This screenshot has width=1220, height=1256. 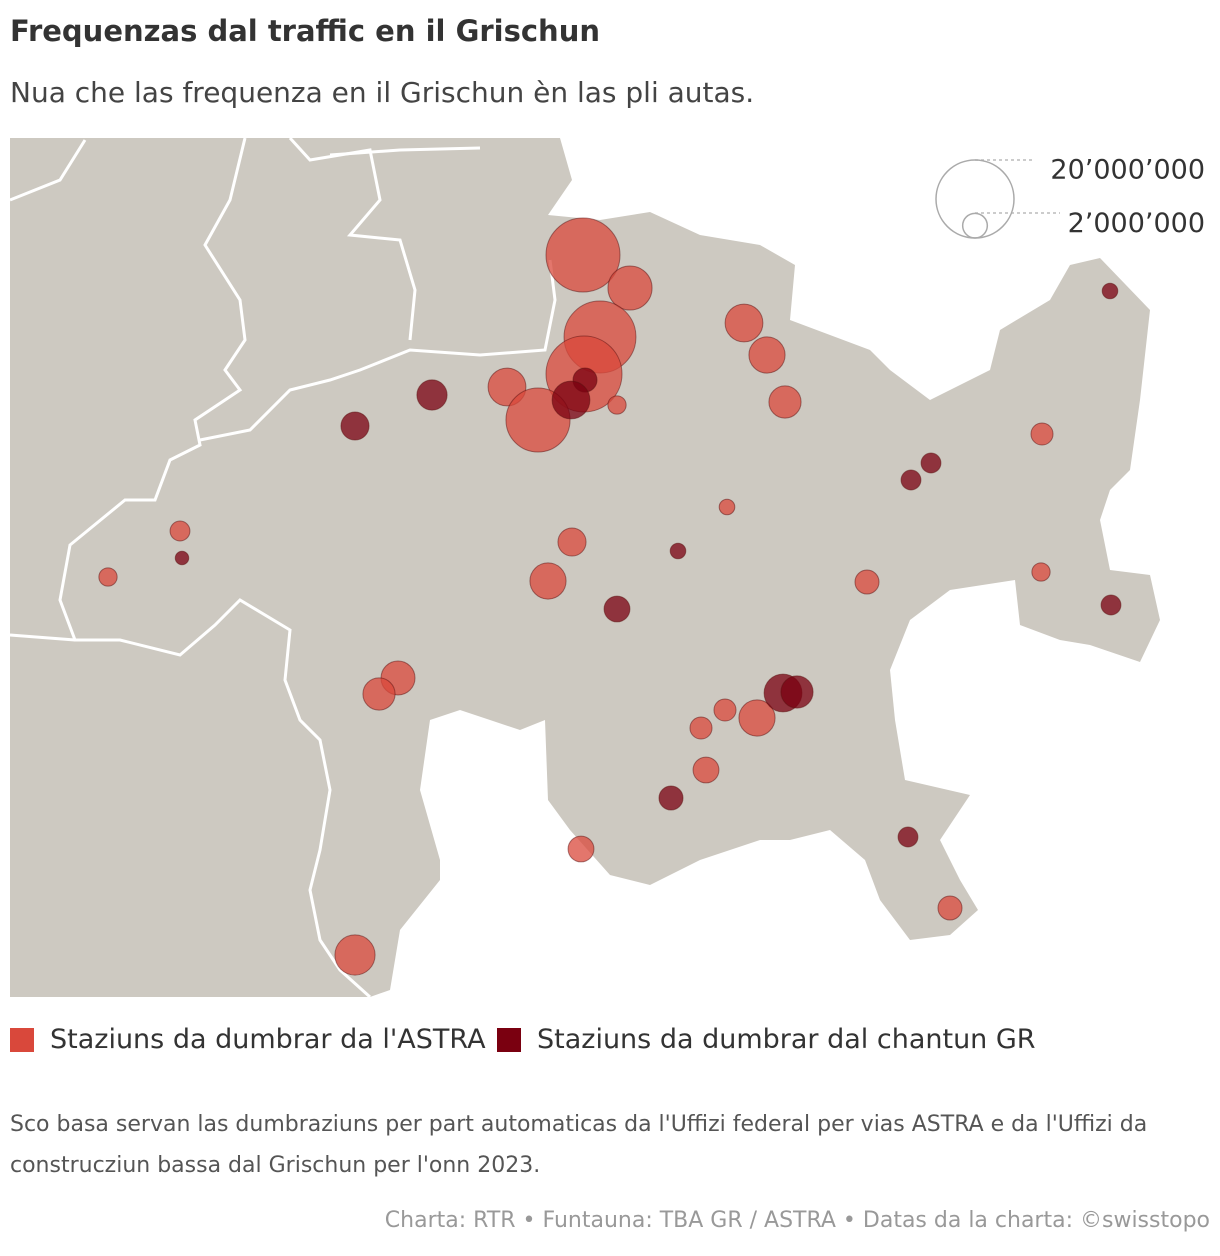 What do you see at coordinates (1017, 186) in the screenshot?
I see `size-legend` at bounding box center [1017, 186].